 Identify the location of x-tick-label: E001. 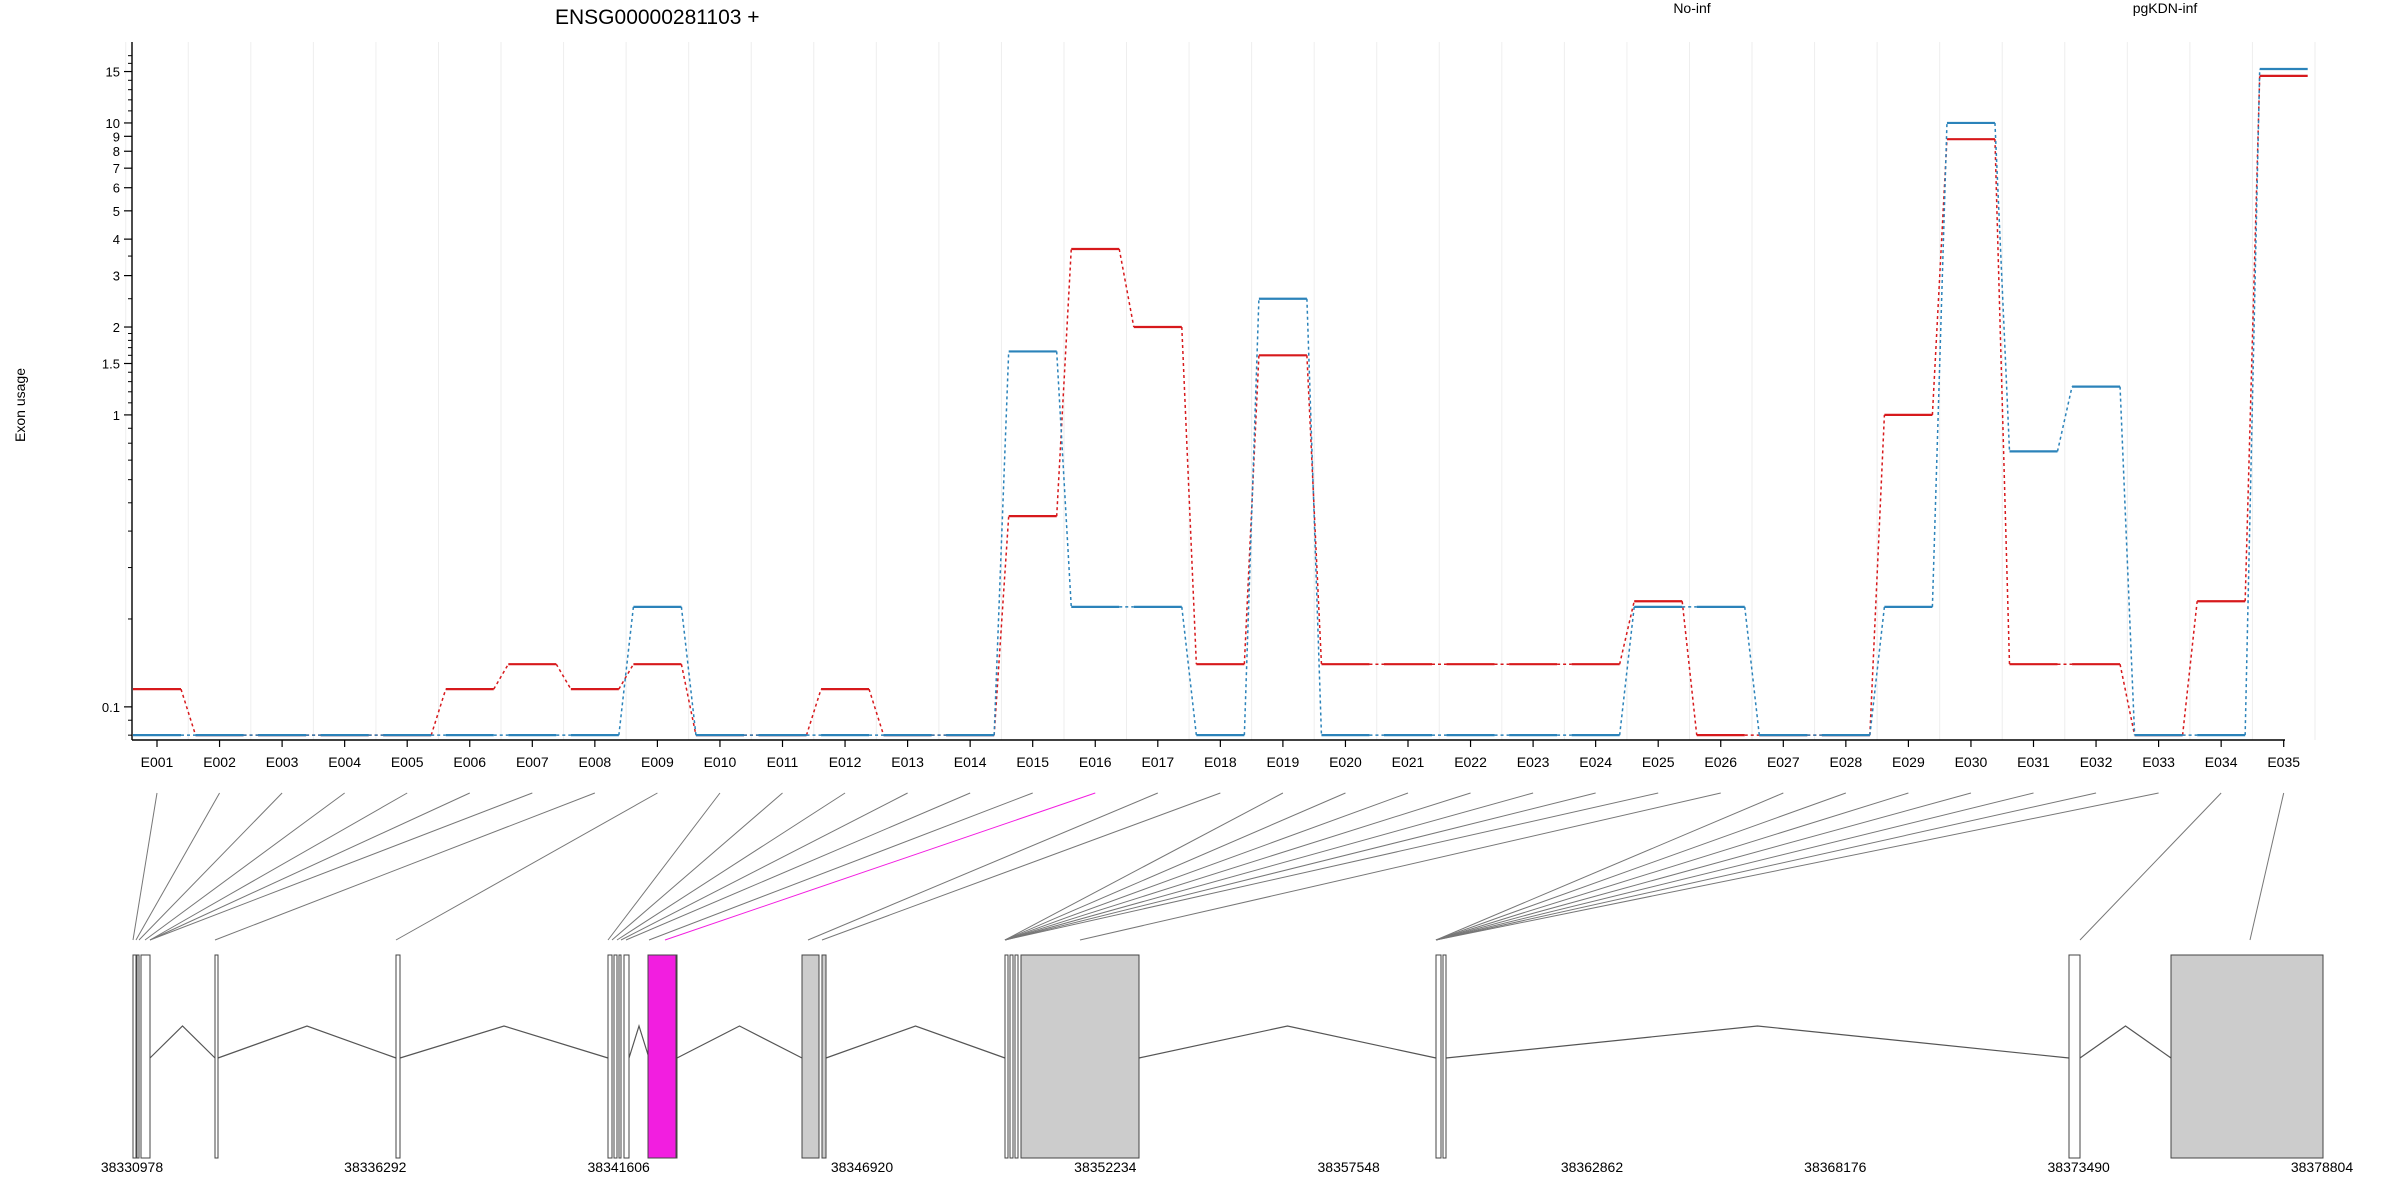
(157, 762).